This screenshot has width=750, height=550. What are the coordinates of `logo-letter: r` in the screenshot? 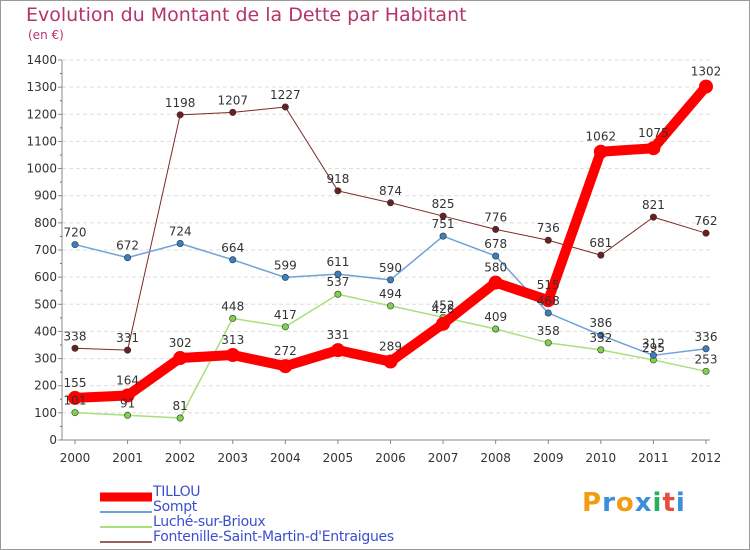 It's located at (609, 503).